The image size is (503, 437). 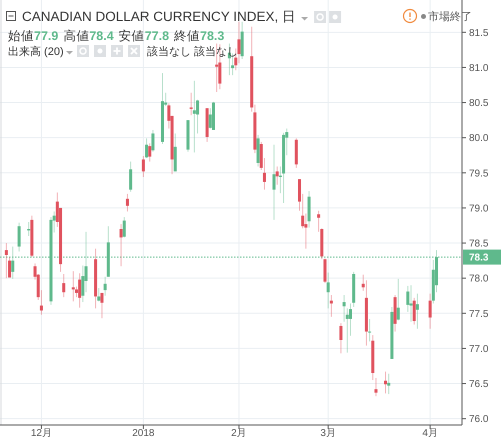 What do you see at coordinates (41, 432) in the screenshot?
I see `x-tick-label: 12月` at bounding box center [41, 432].